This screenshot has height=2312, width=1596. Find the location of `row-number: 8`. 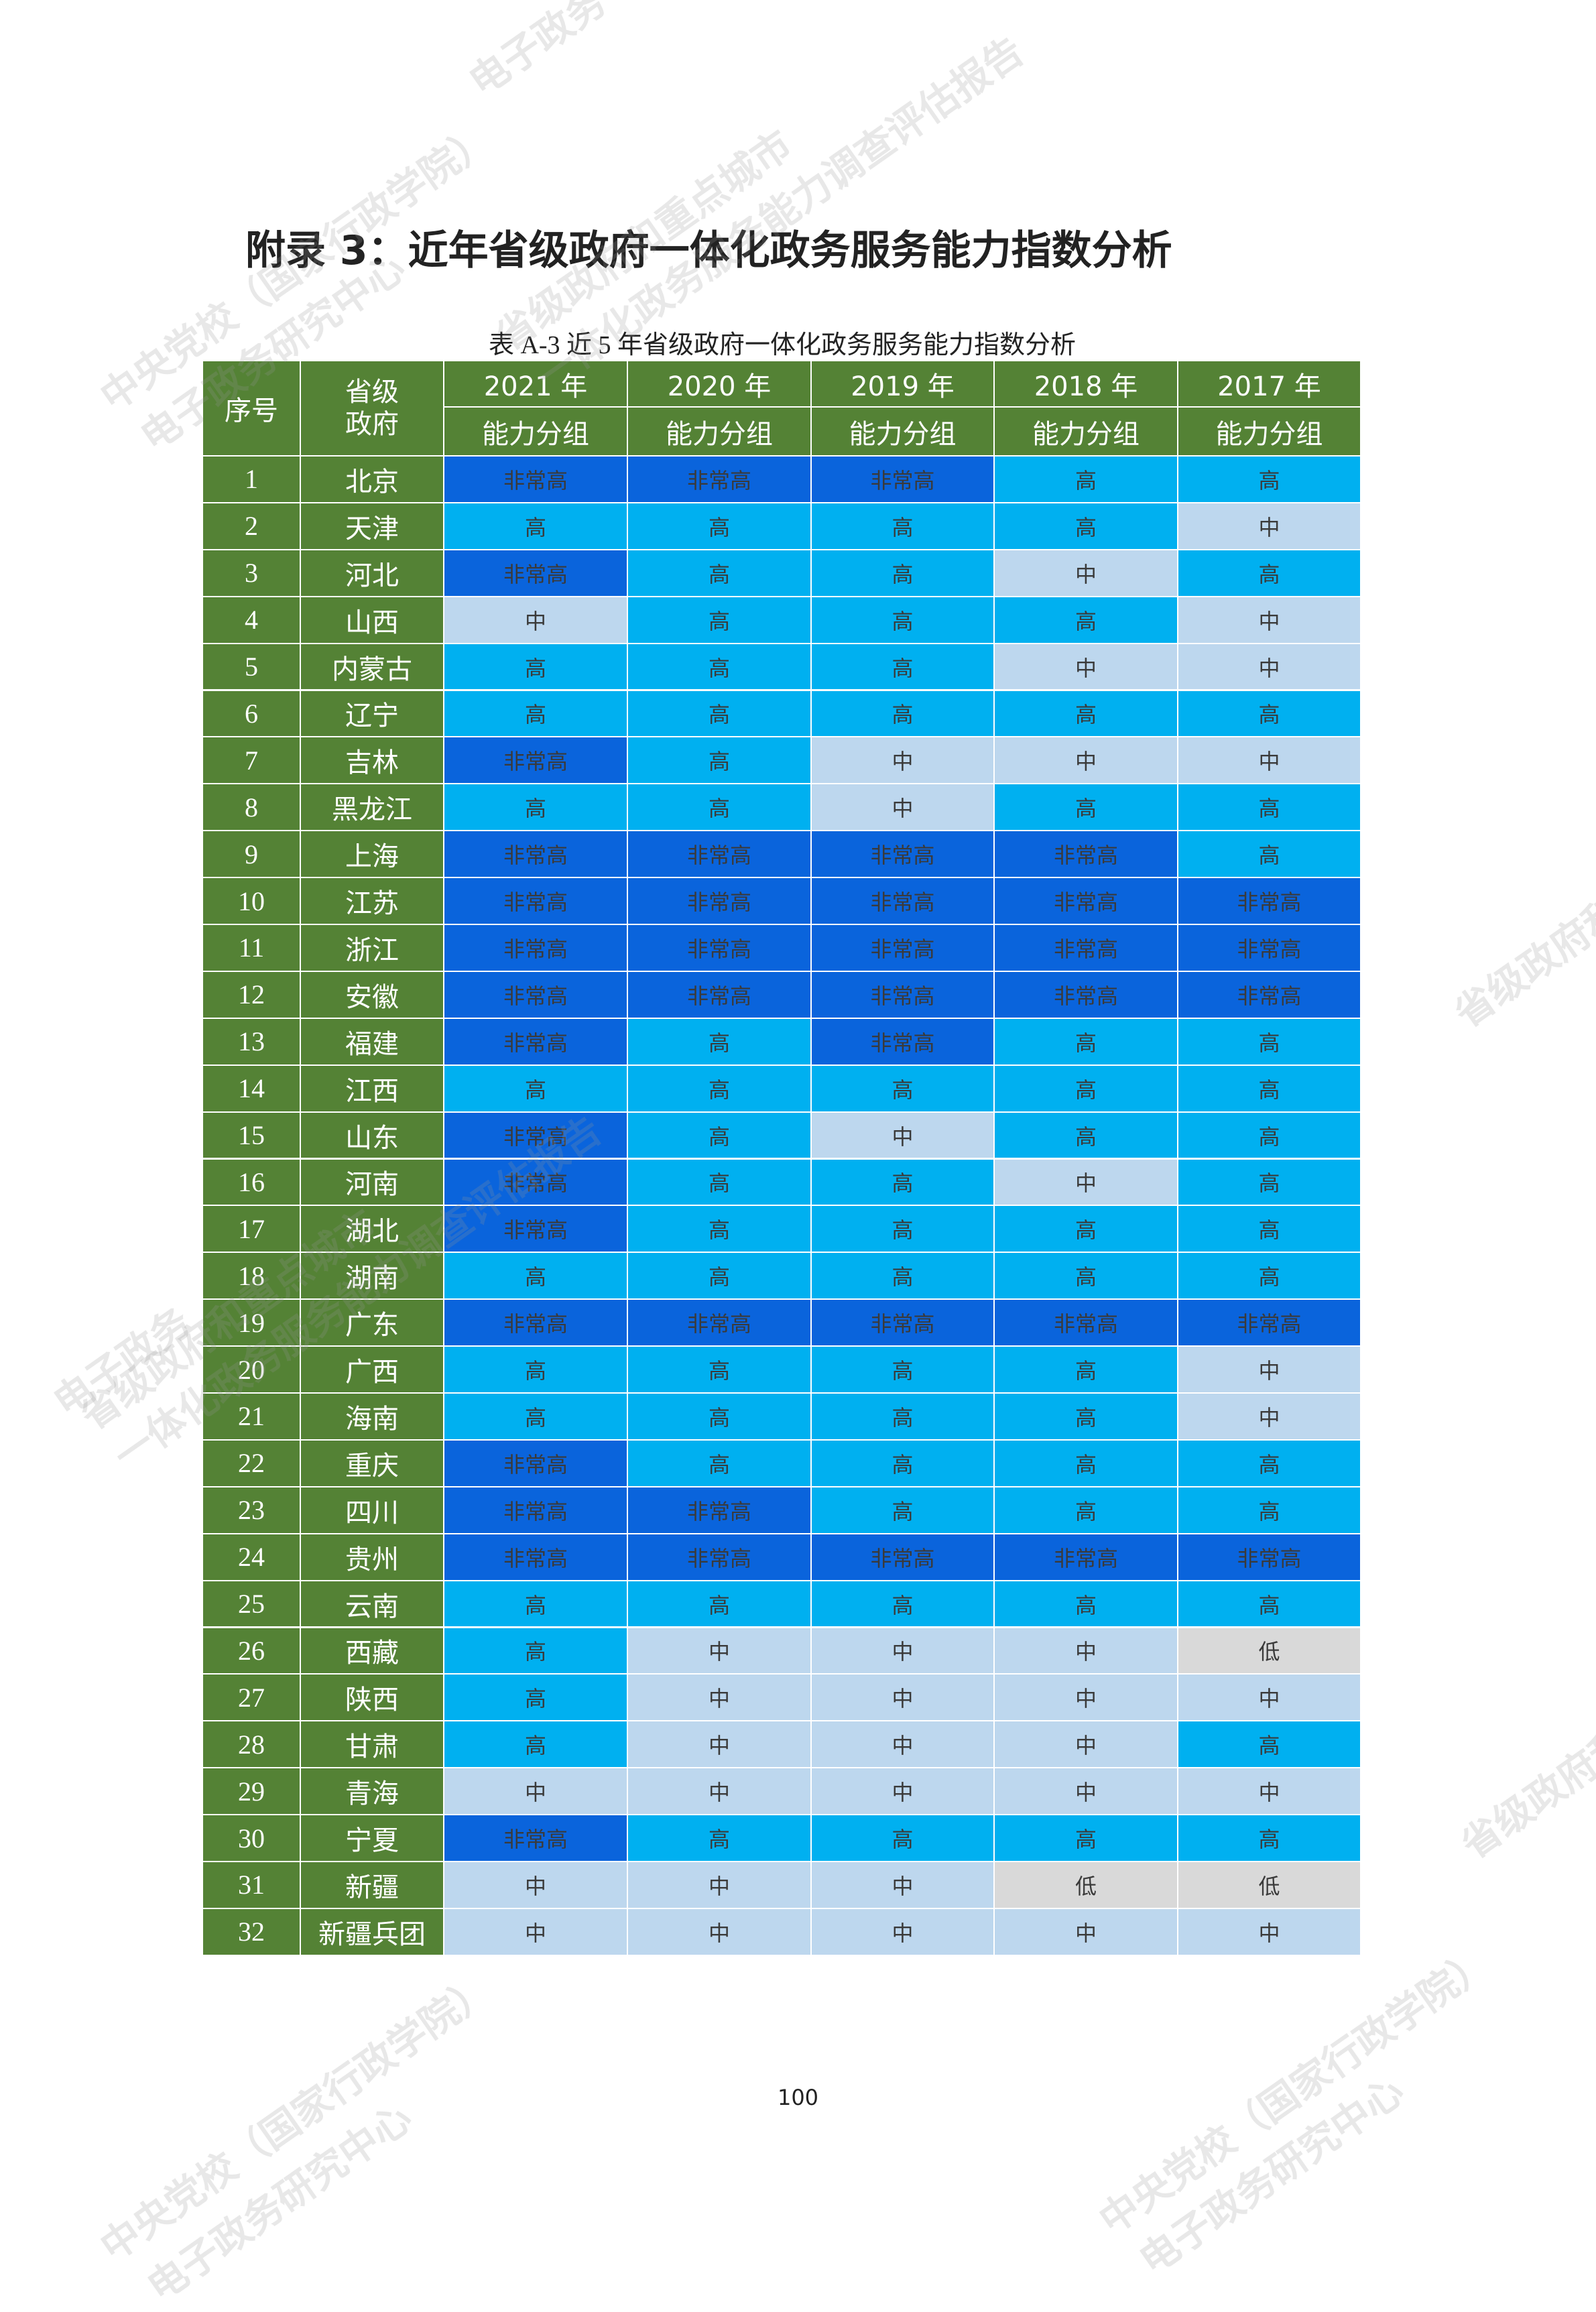

row-number: 8 is located at coordinates (252, 808).